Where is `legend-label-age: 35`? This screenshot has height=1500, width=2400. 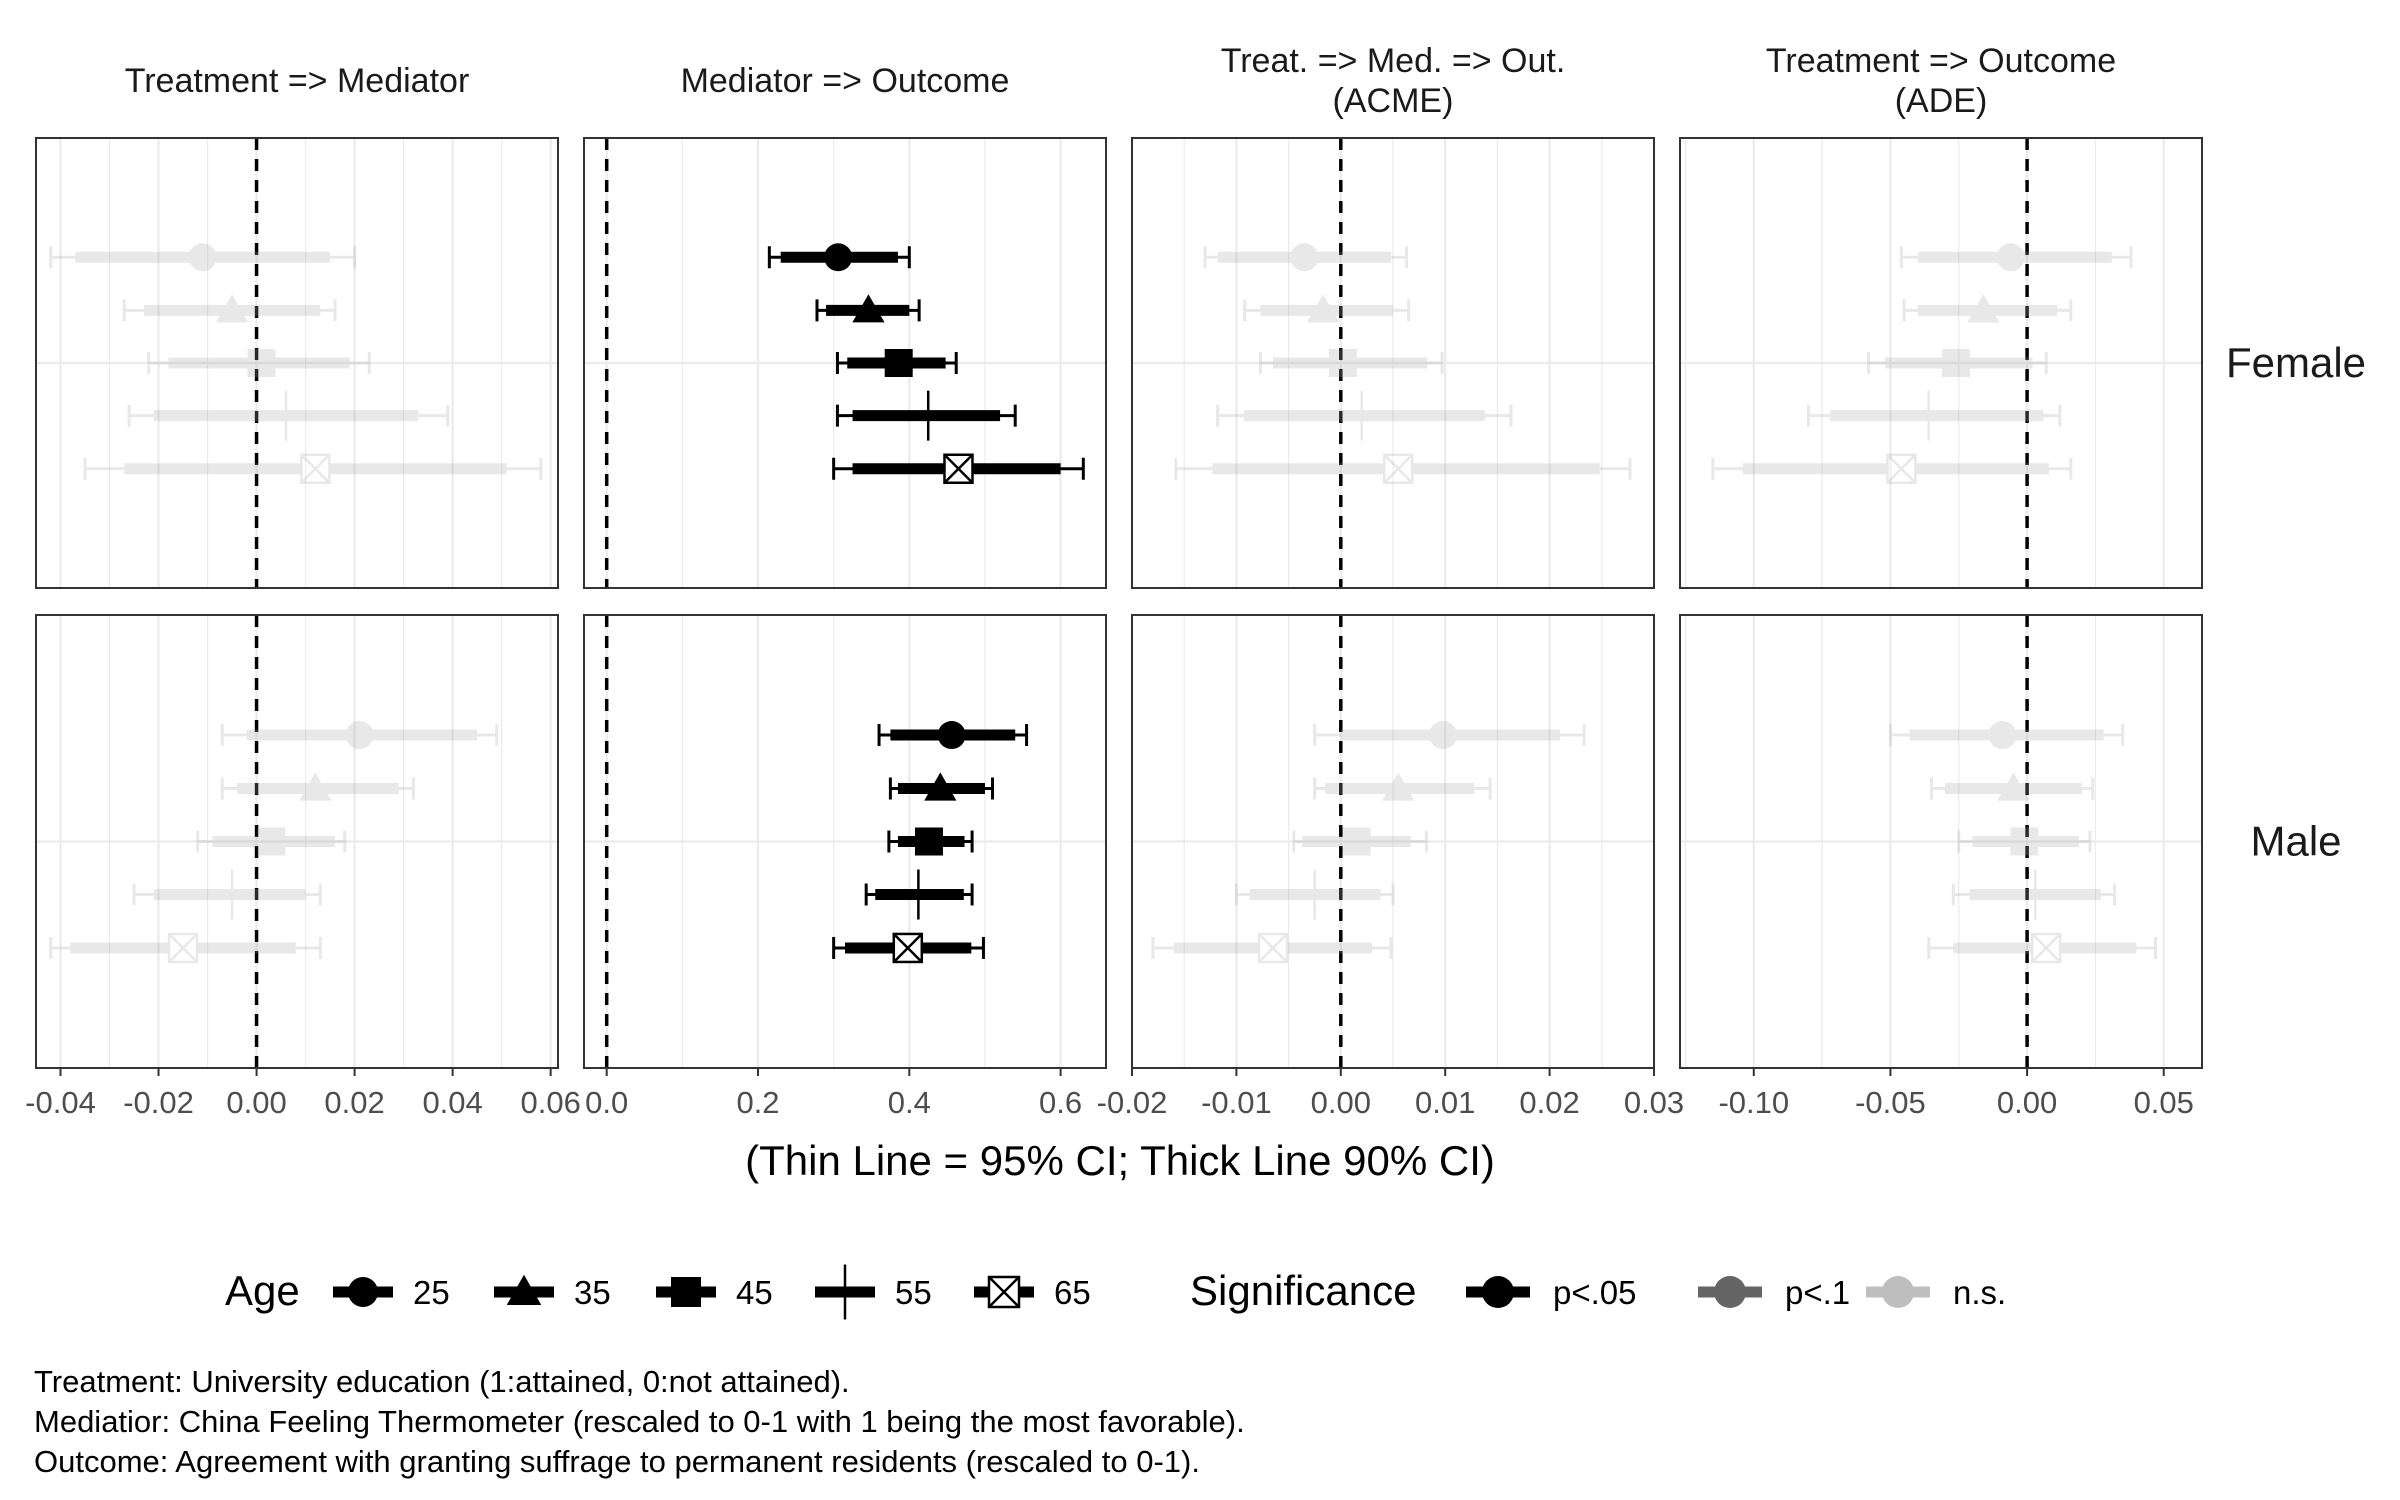
legend-label-age: 35 is located at coordinates (592, 1292).